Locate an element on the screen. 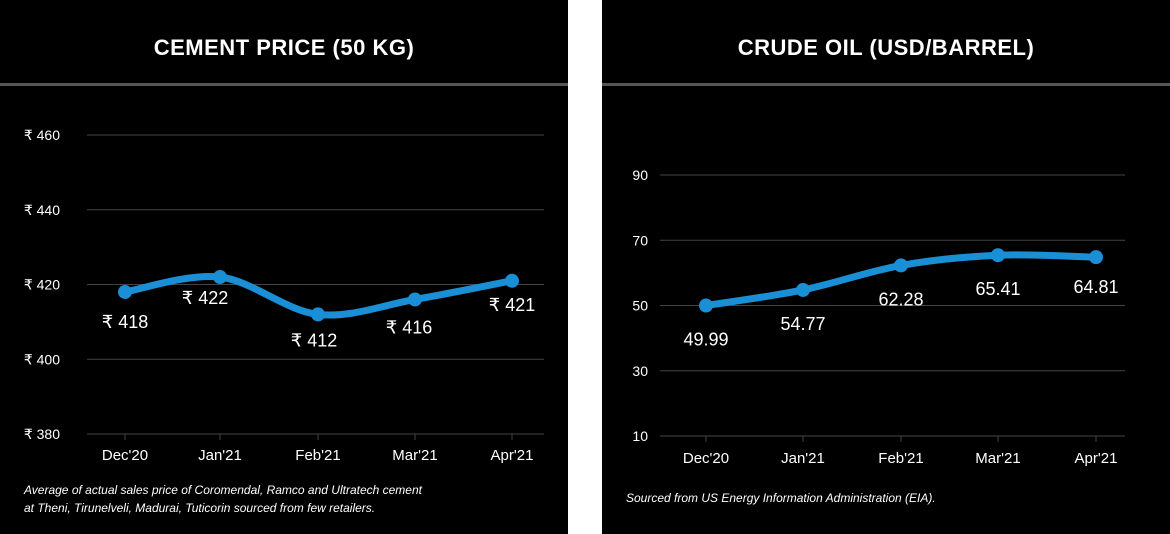  data-label: ₹ 418 is located at coordinates (125, 322).